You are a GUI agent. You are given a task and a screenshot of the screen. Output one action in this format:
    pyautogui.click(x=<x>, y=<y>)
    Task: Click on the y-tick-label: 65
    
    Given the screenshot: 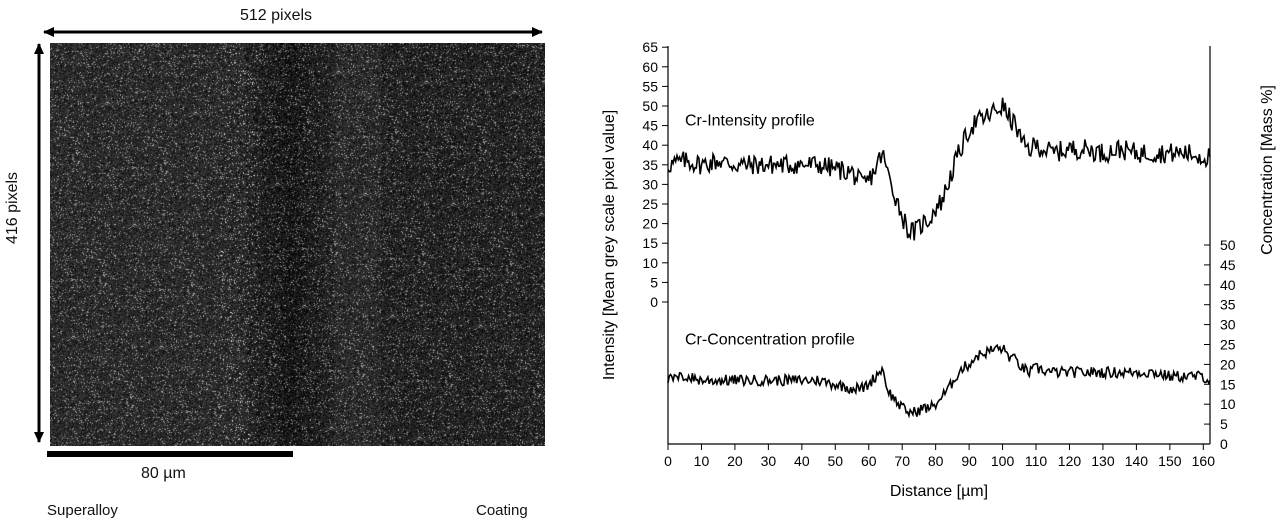 What is the action you would take?
    pyautogui.click(x=650, y=47)
    